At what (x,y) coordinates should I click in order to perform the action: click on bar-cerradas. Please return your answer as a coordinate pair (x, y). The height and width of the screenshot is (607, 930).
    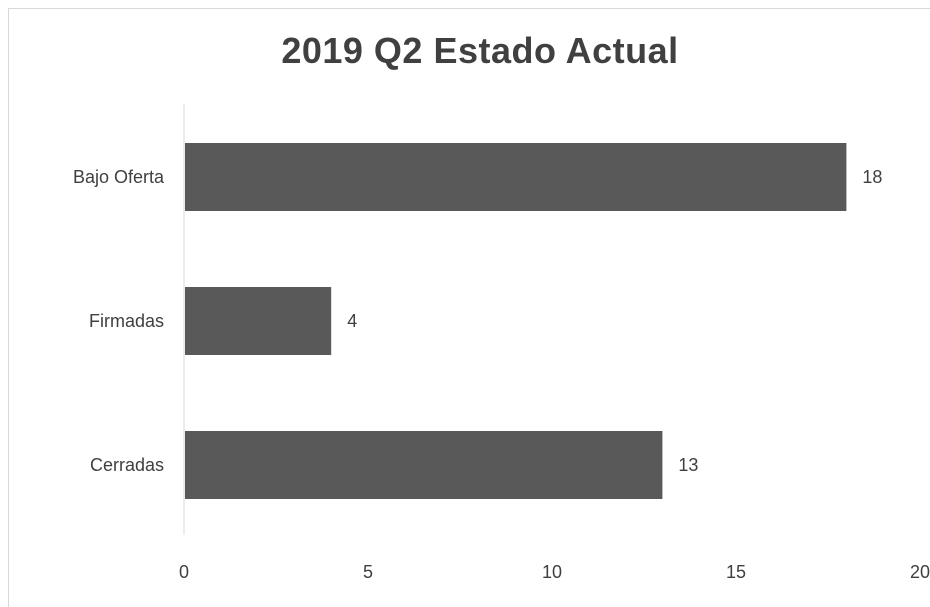
    Looking at the image, I should click on (424, 465).